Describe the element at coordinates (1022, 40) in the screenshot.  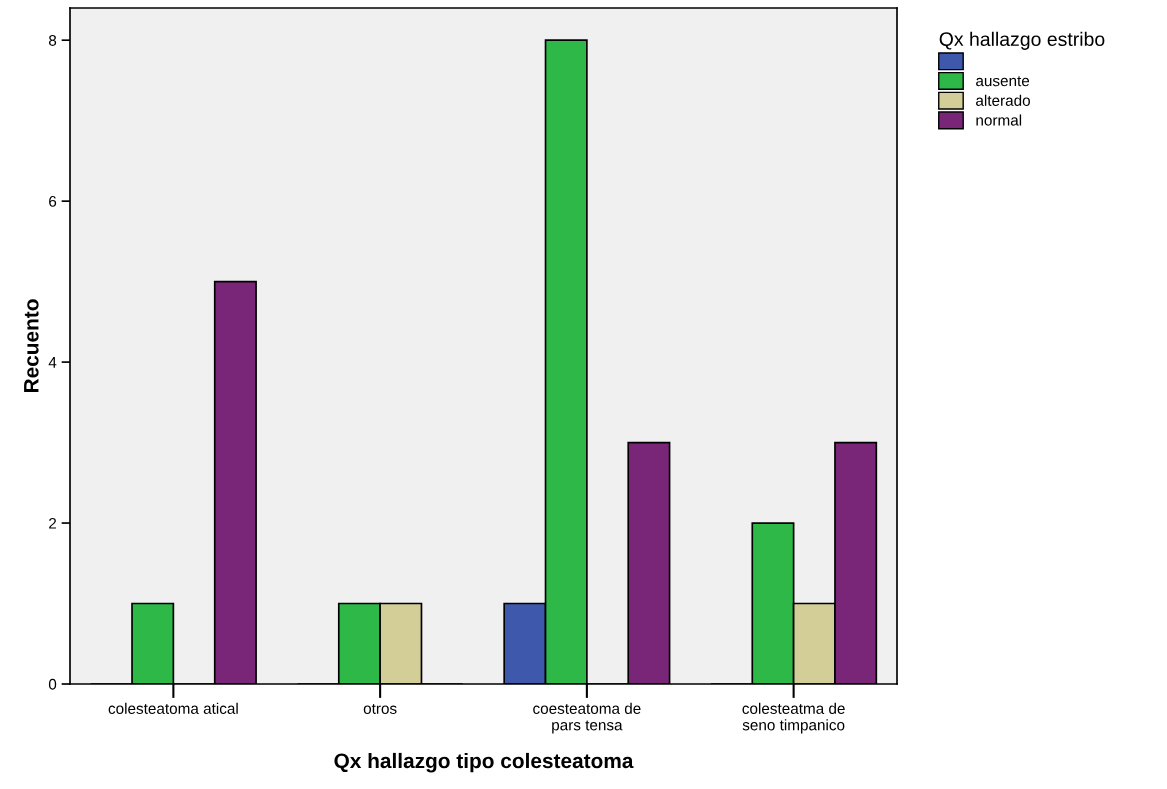
I see `legend-title: Qx hallazgo estribo` at that location.